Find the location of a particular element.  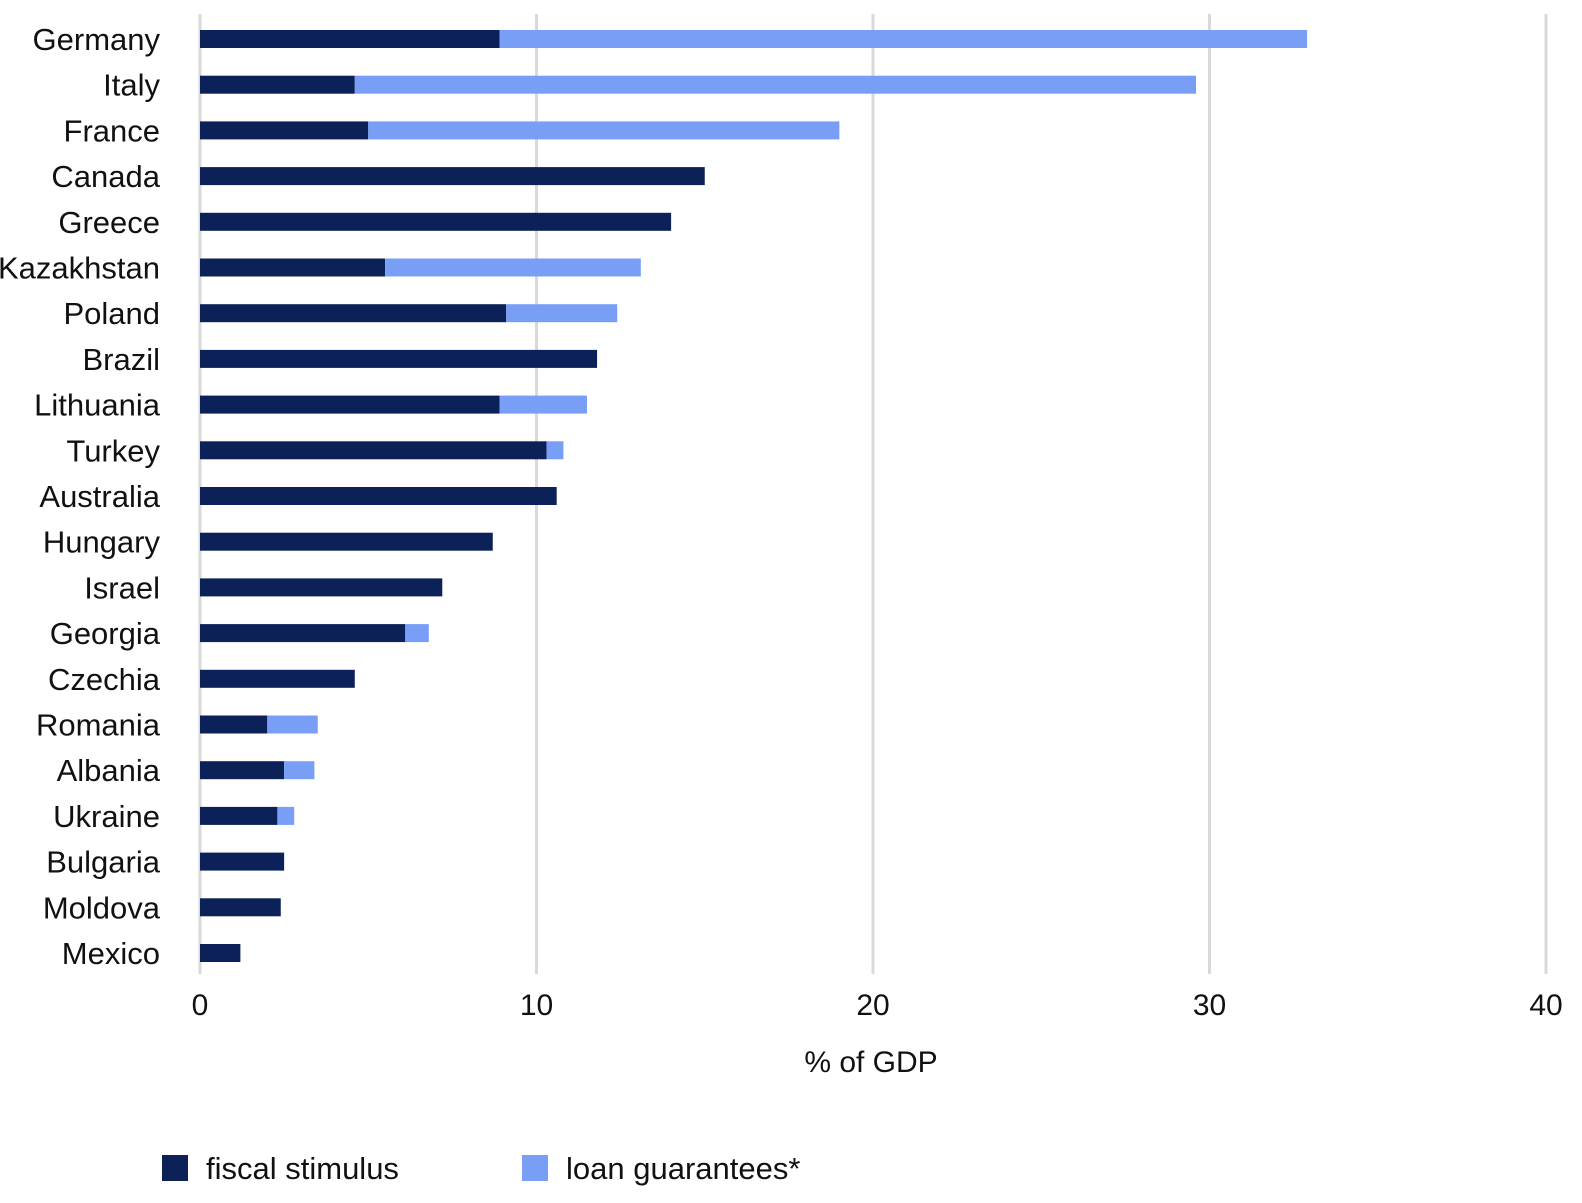

category-label: Australia is located at coordinates (99, 496).